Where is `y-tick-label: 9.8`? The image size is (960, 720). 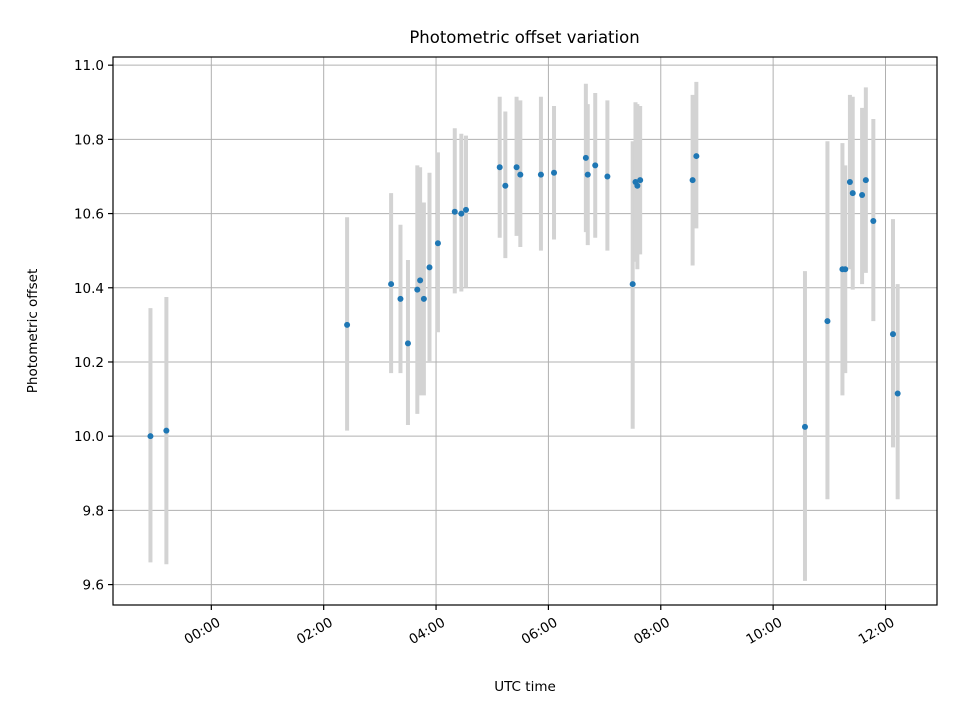 y-tick-label: 9.8 is located at coordinates (93, 511).